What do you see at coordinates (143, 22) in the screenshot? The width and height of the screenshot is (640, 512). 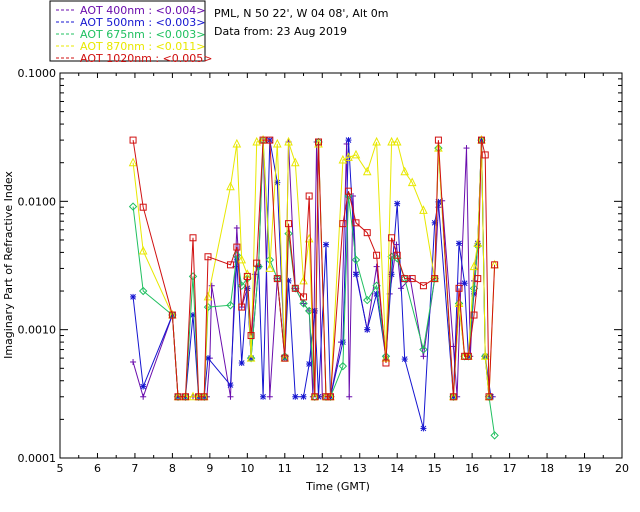 I see `legend-label: AOT 500nm : <0.003>` at bounding box center [143, 22].